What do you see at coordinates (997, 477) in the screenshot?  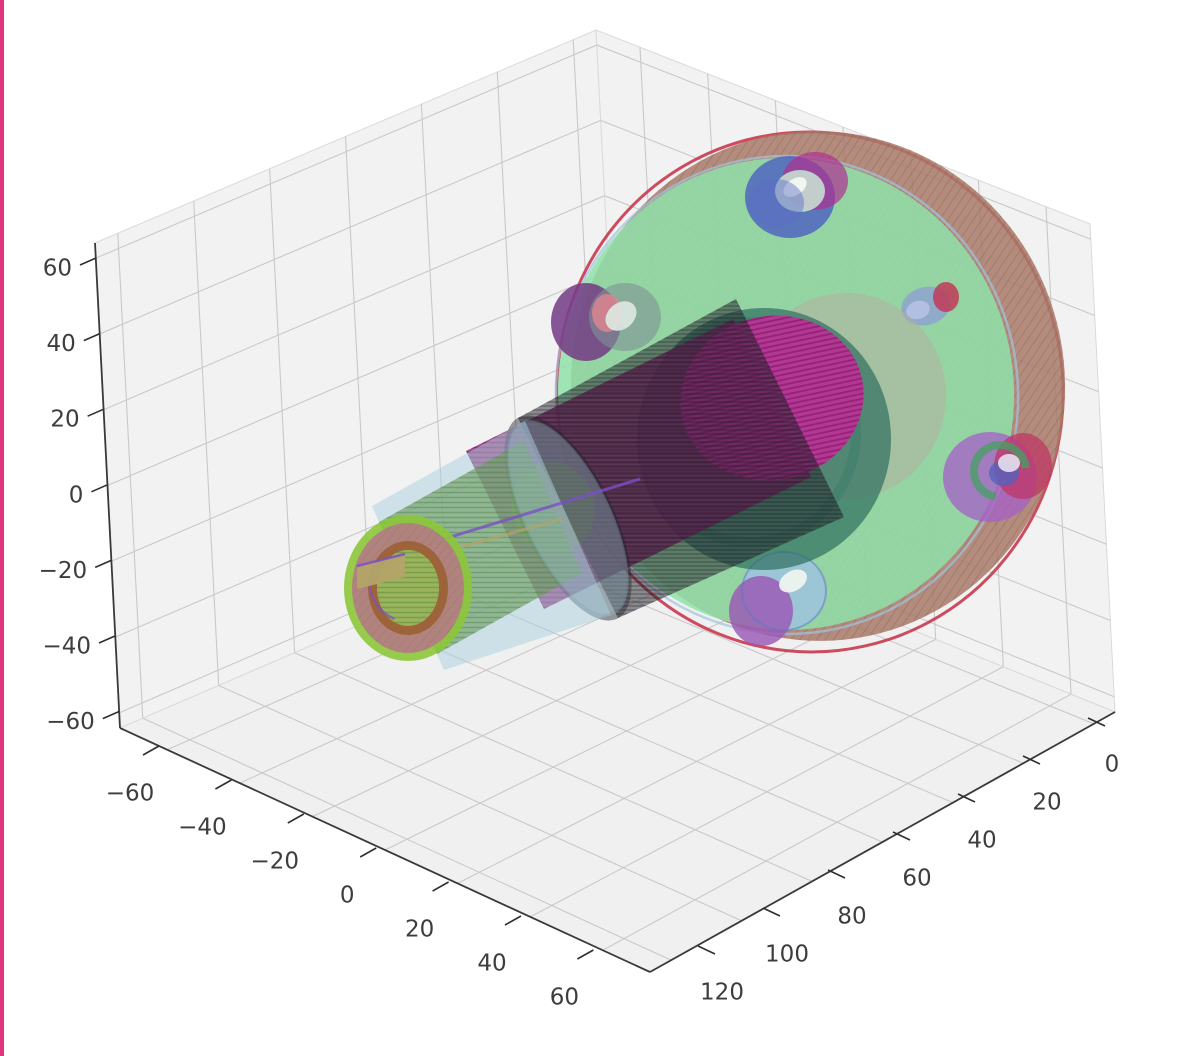 I see `bolt-hole-right` at bounding box center [997, 477].